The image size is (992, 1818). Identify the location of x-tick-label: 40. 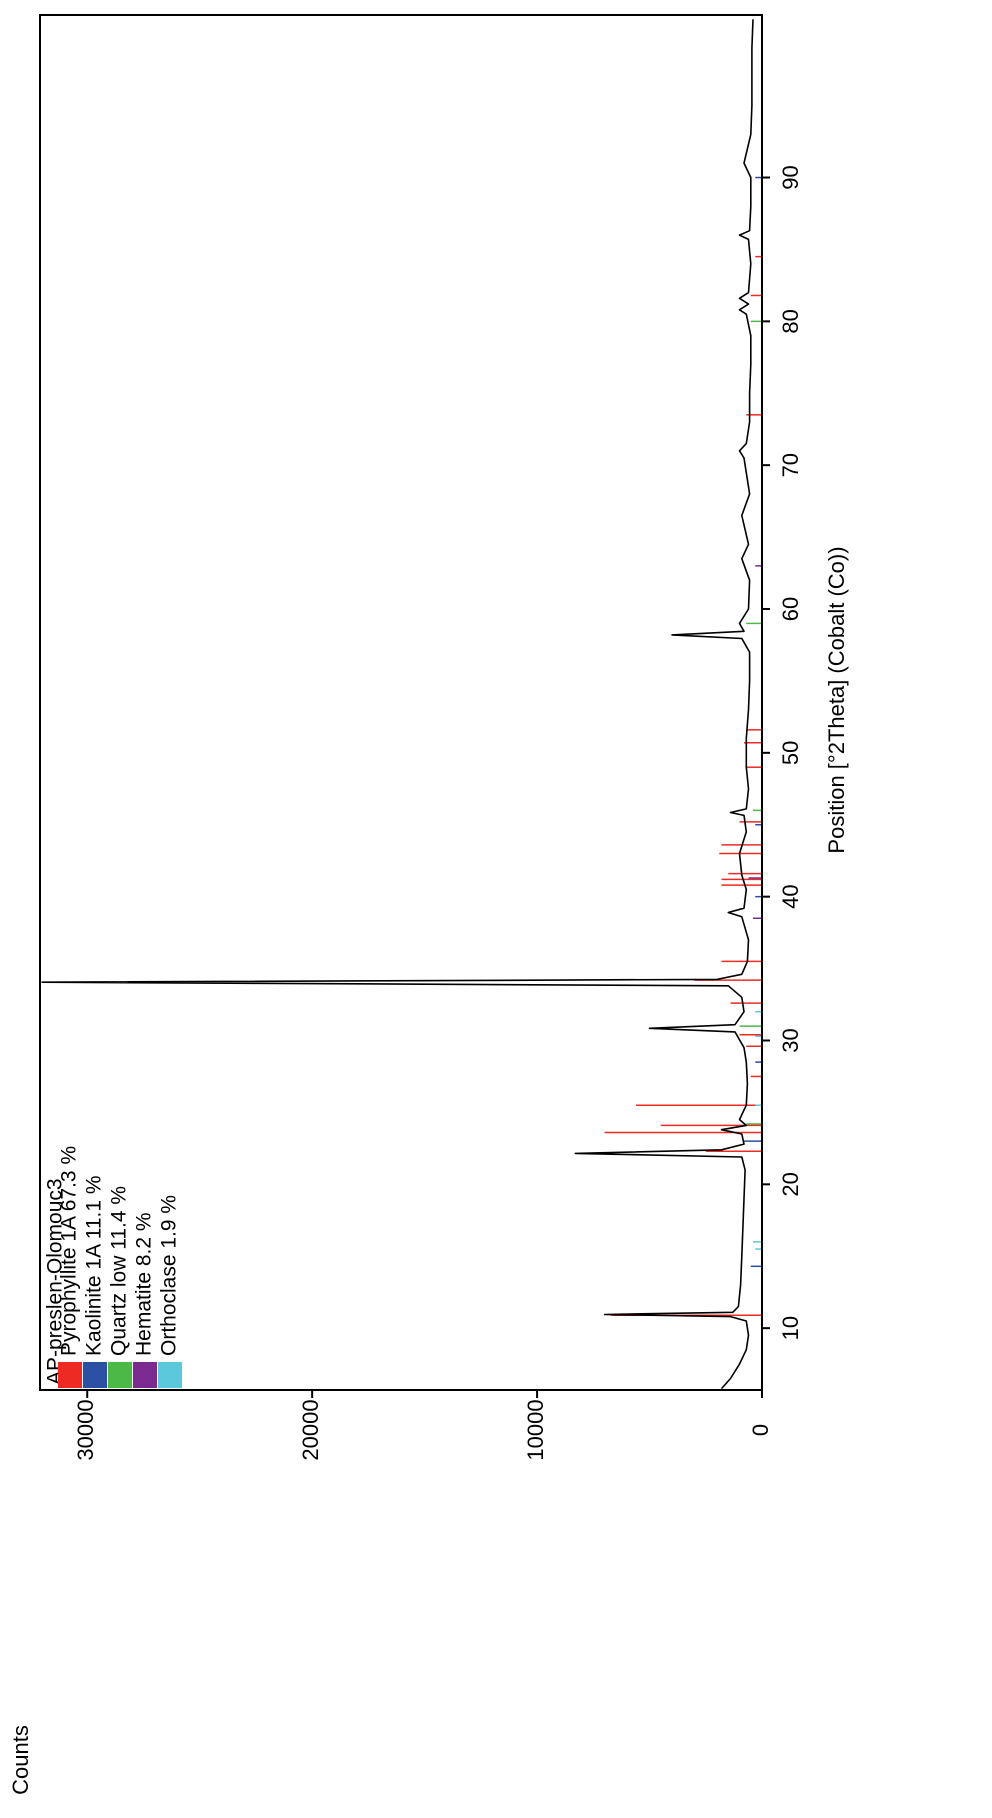
(790, 896).